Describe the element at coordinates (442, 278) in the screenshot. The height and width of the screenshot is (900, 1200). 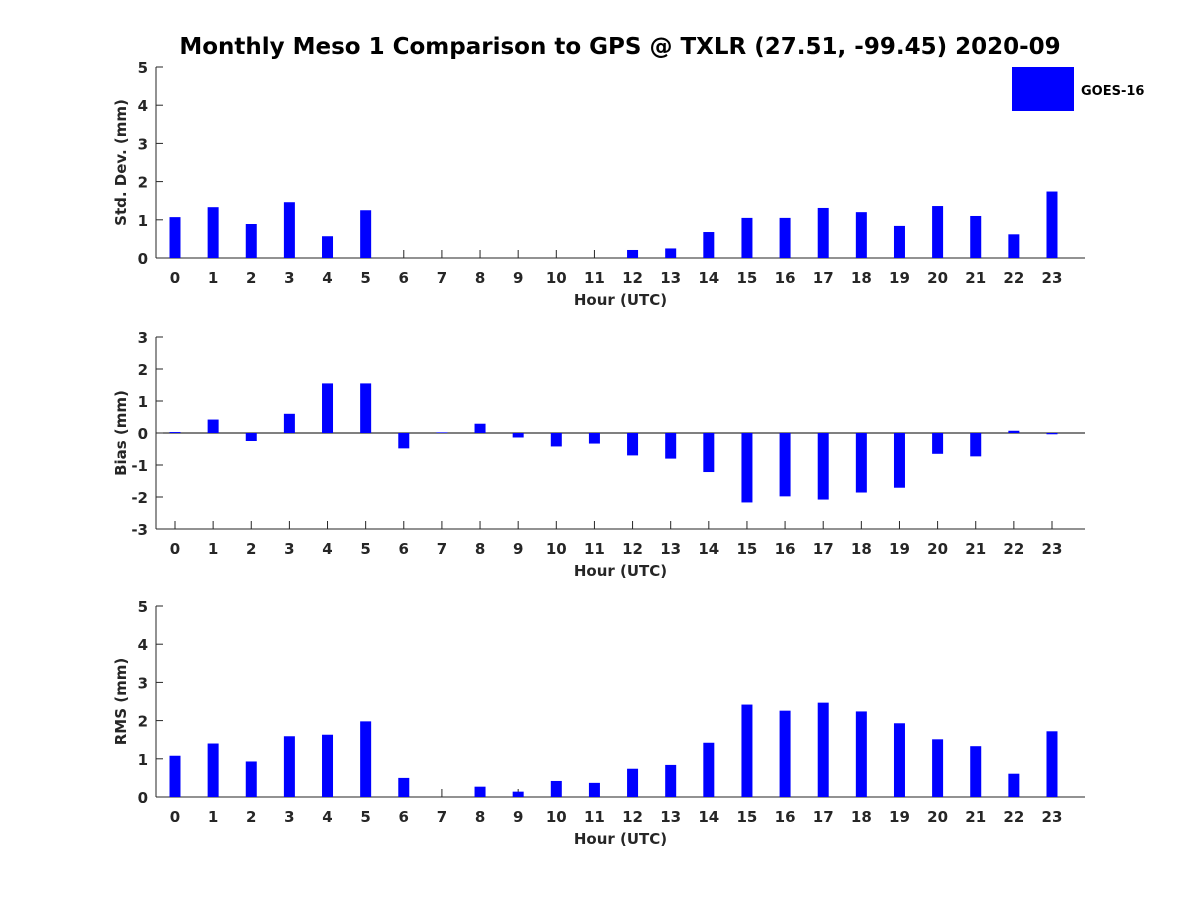
I see `std-dev-x-tick-label: 7` at that location.